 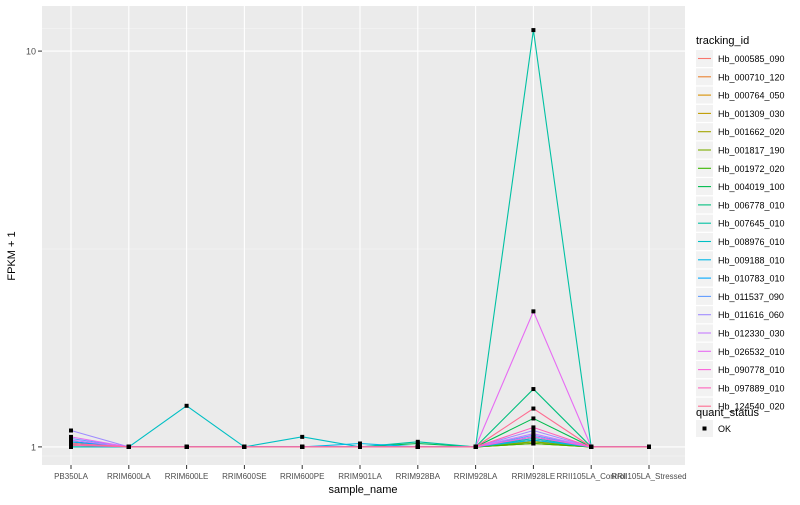 What do you see at coordinates (751, 388) in the screenshot?
I see `legend-label: Hb_097889_010` at bounding box center [751, 388].